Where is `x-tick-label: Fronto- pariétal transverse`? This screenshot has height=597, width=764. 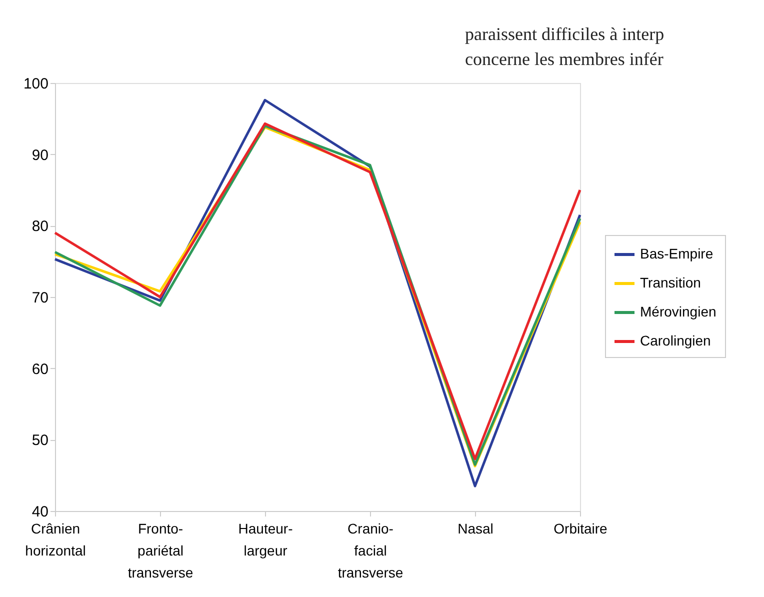 x-tick-label: Fronto- pariétal transverse is located at coordinates (161, 550).